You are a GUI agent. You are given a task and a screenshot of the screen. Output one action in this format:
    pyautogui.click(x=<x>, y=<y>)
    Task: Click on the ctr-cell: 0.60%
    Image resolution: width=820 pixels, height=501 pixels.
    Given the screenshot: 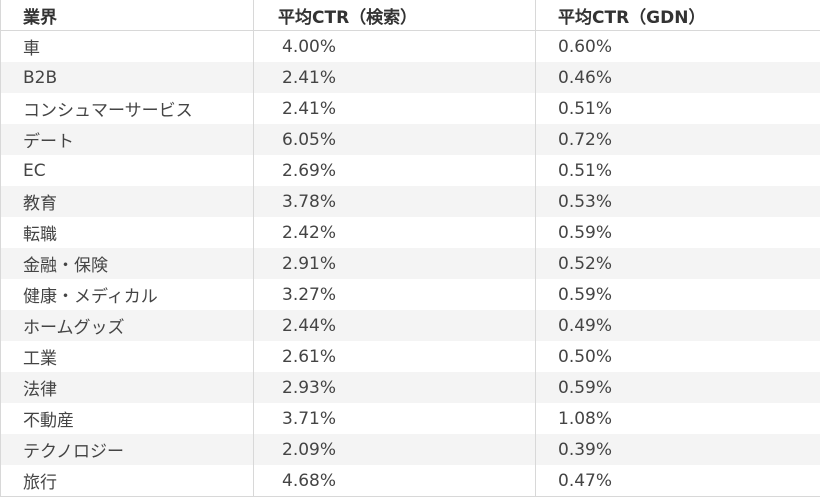 What is the action you would take?
    pyautogui.click(x=677, y=46)
    